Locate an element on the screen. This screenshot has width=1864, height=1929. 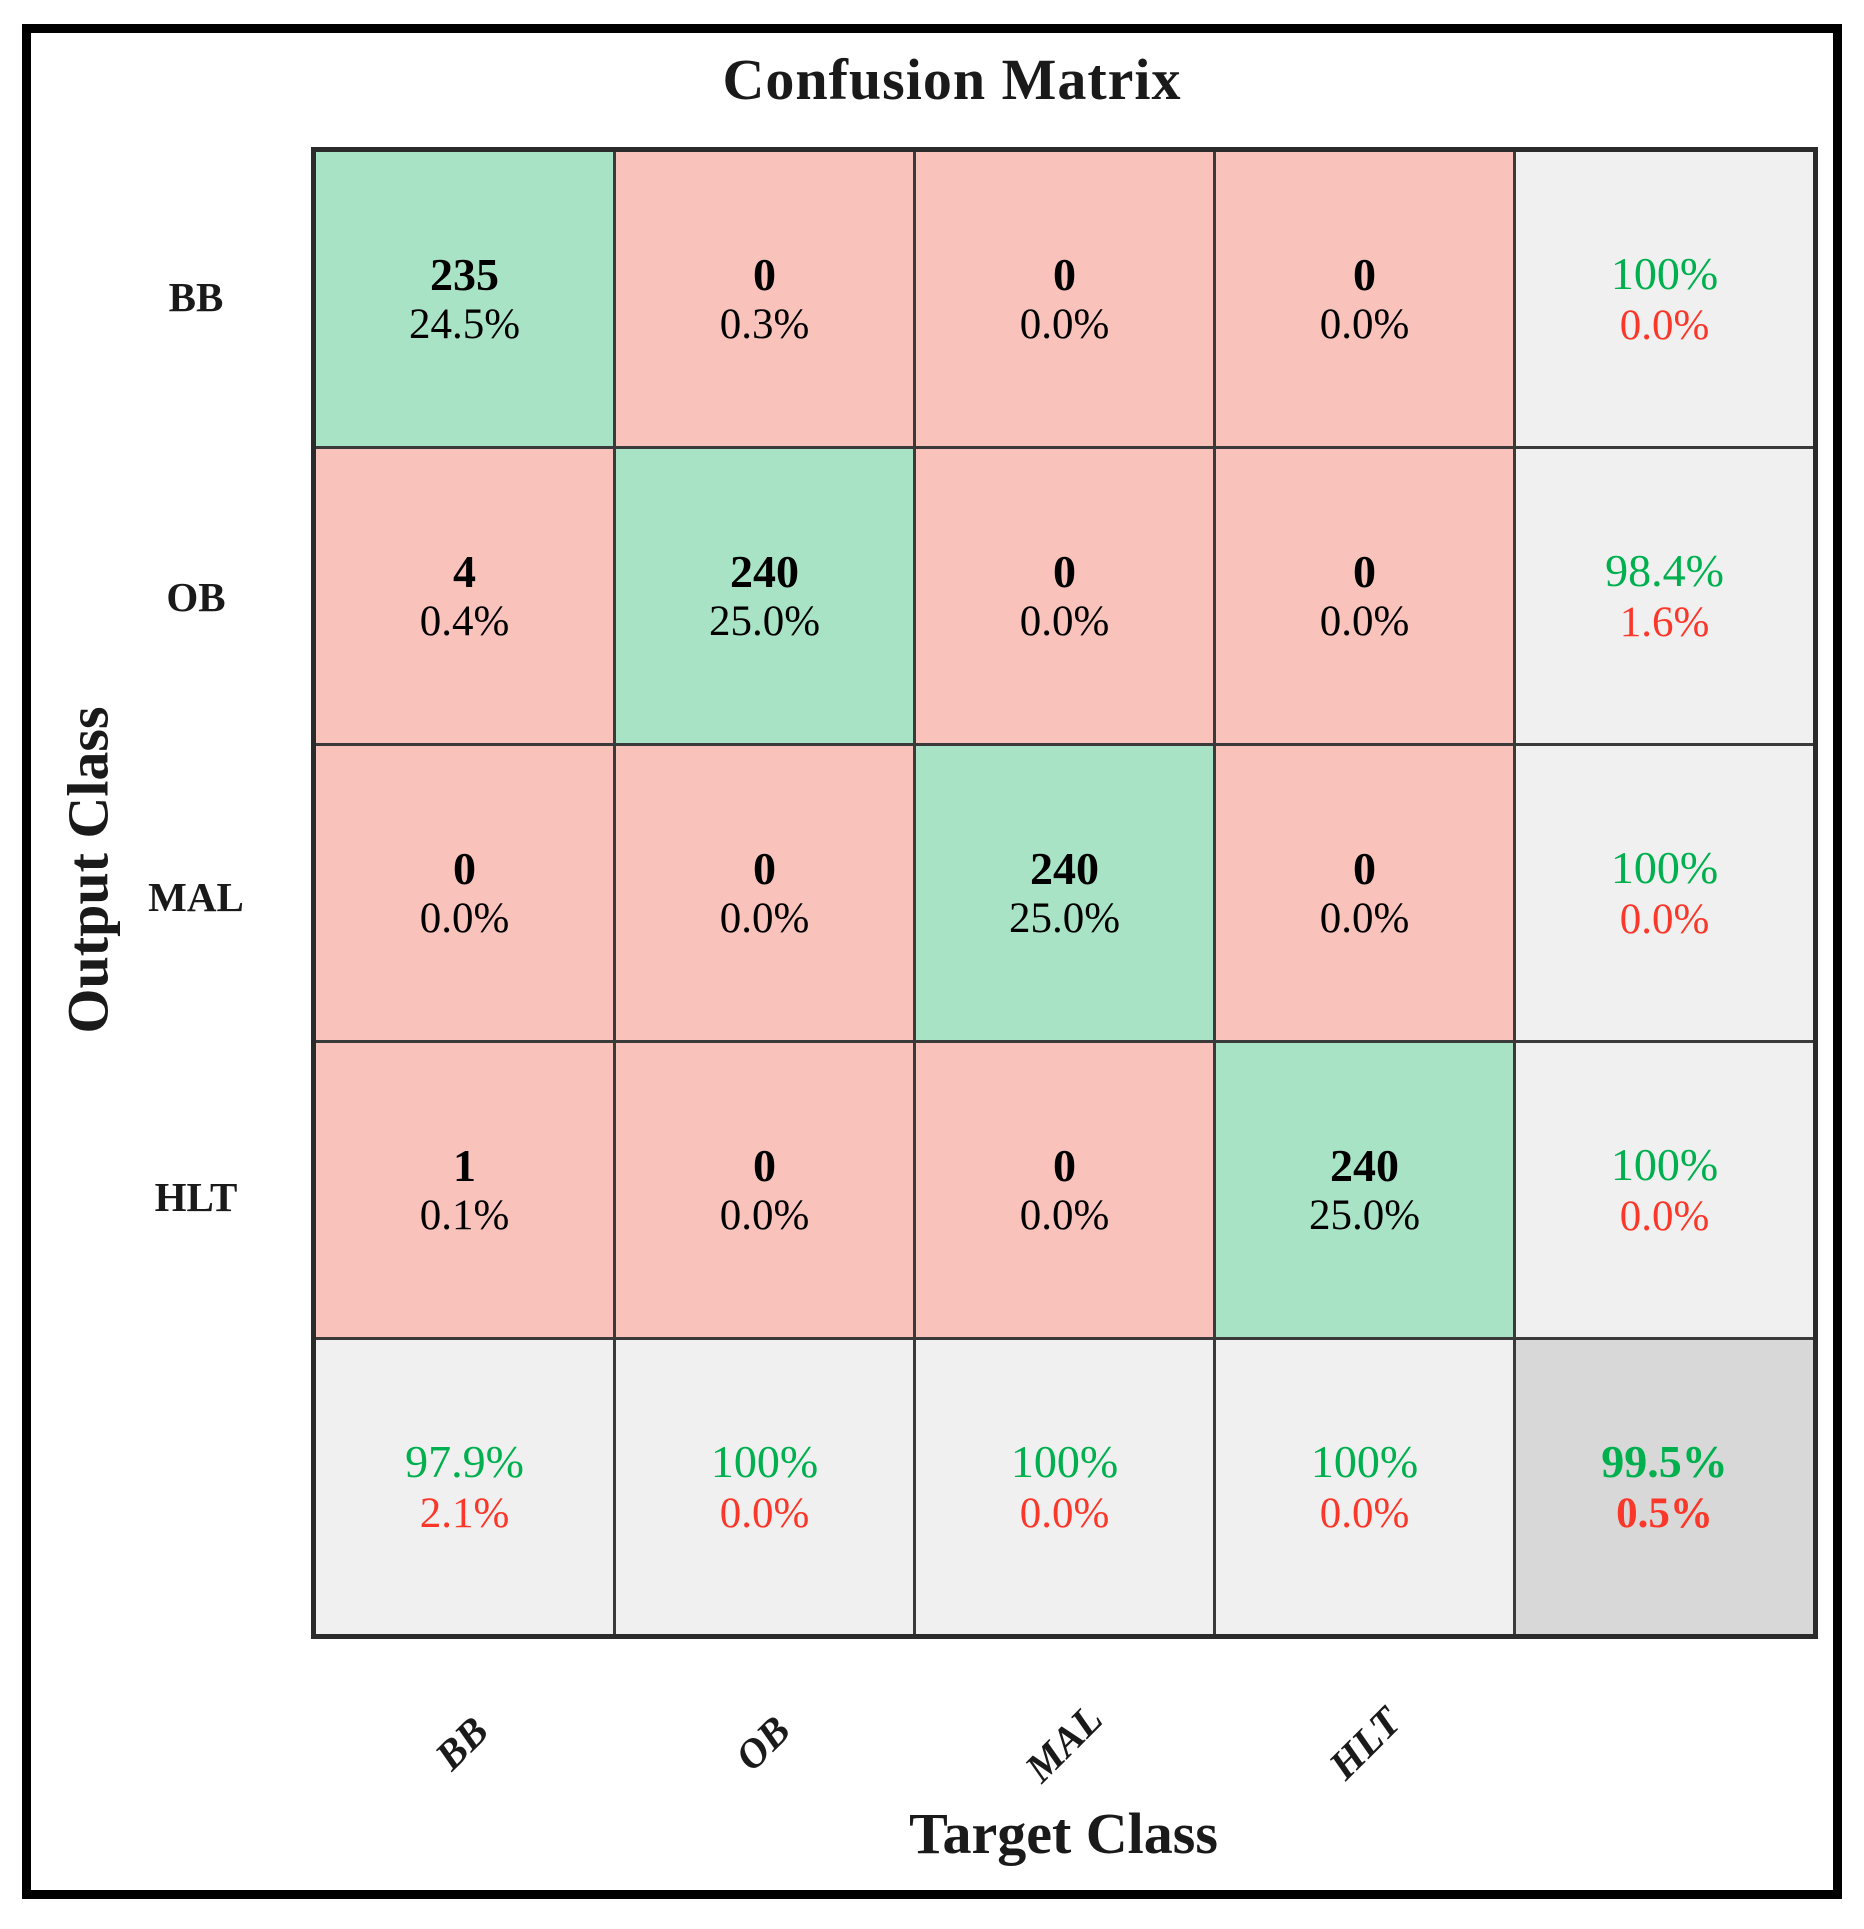
matrix-row-hlt: 1 0.1% 0 0.0% 0 0.0% 240 25.0% 100% 0.0% is located at coordinates (1064, 1190).